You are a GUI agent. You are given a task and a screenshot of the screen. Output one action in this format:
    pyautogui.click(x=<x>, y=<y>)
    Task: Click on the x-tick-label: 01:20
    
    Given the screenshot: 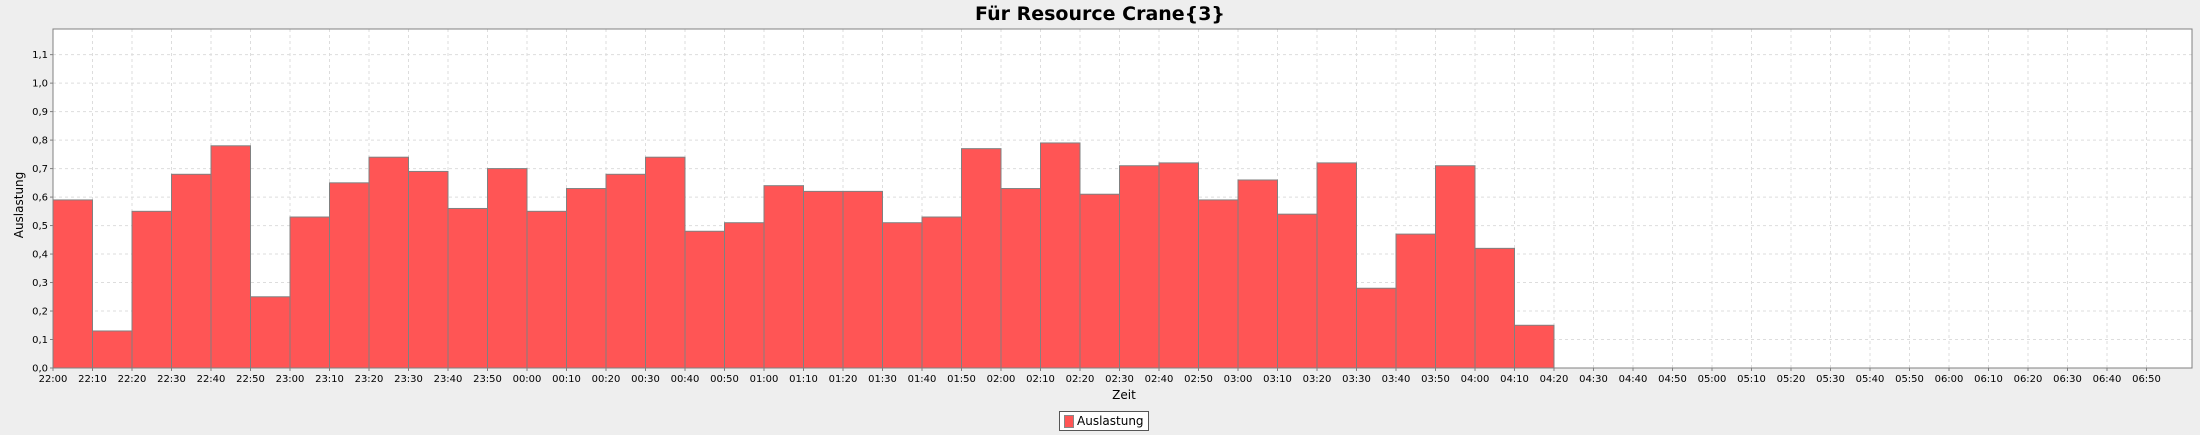 What is the action you would take?
    pyautogui.click(x=843, y=379)
    